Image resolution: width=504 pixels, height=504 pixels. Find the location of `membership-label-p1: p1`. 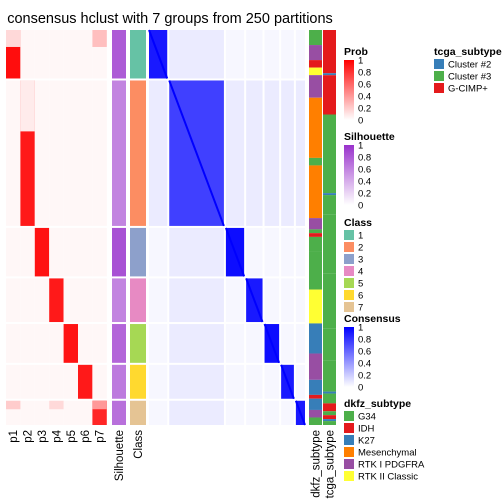

membership-label-p1: p1 is located at coordinates (14, 436).